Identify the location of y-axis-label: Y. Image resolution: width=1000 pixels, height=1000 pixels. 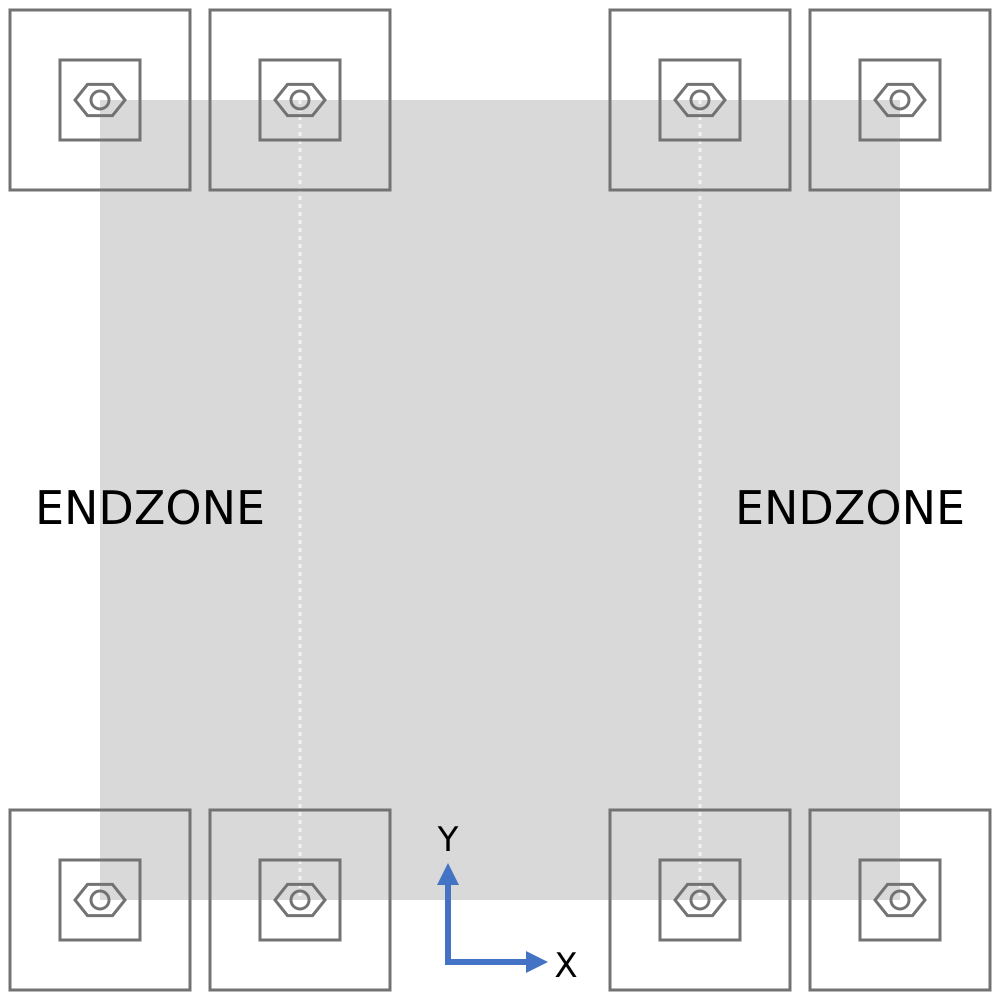
(448, 840).